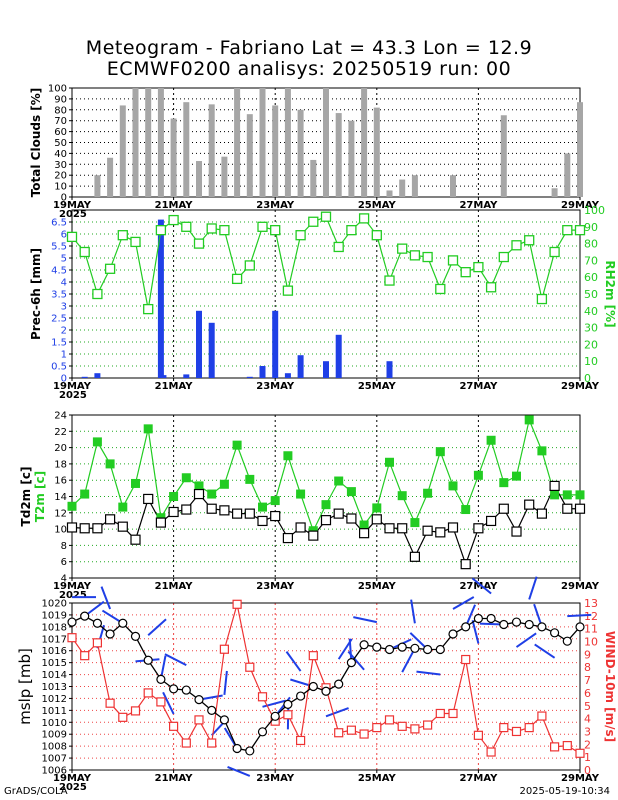 Image resolution: width=618 pixels, height=800 pixels. What do you see at coordinates (591, 311) in the screenshot?
I see `y2-tick-label: 40` at bounding box center [591, 311].